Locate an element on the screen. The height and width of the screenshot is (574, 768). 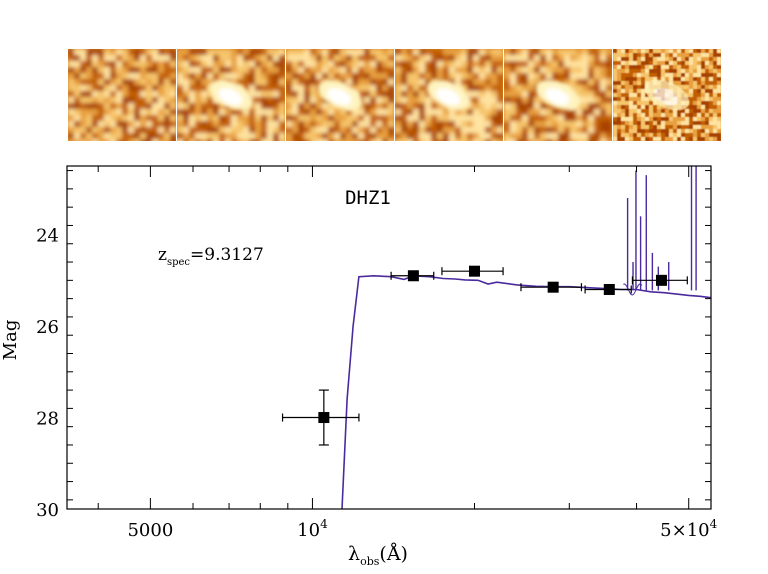
y-tick-labels: 24 26 28 30 is located at coordinates (47, 373).